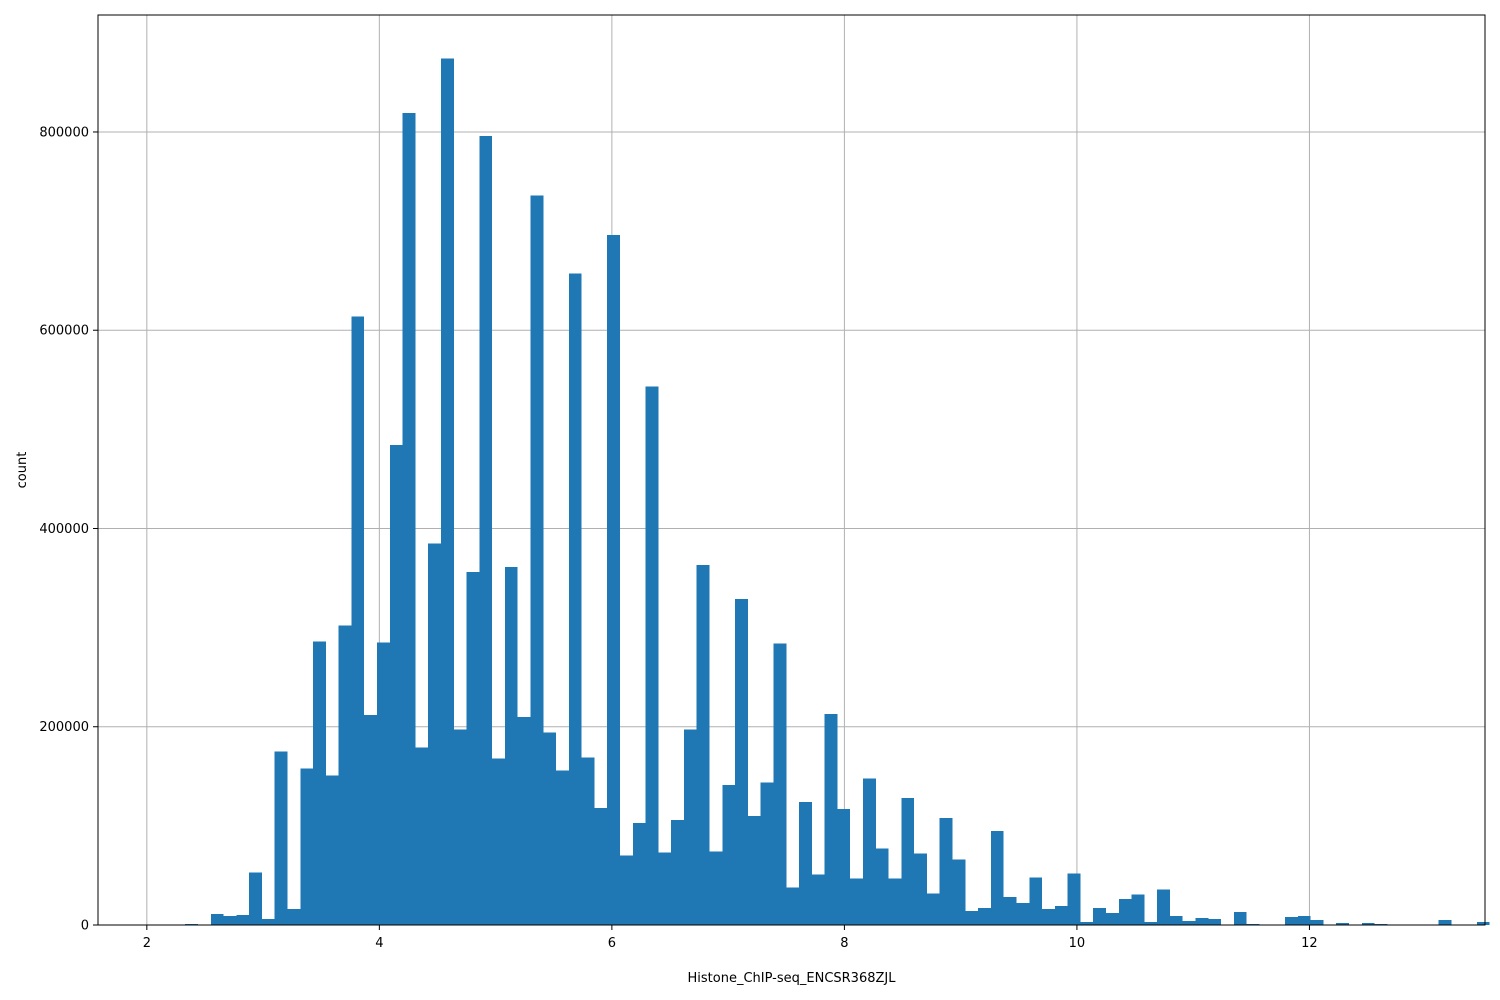  Describe the element at coordinates (147, 943) in the screenshot. I see `x-tick-label: 2` at that location.